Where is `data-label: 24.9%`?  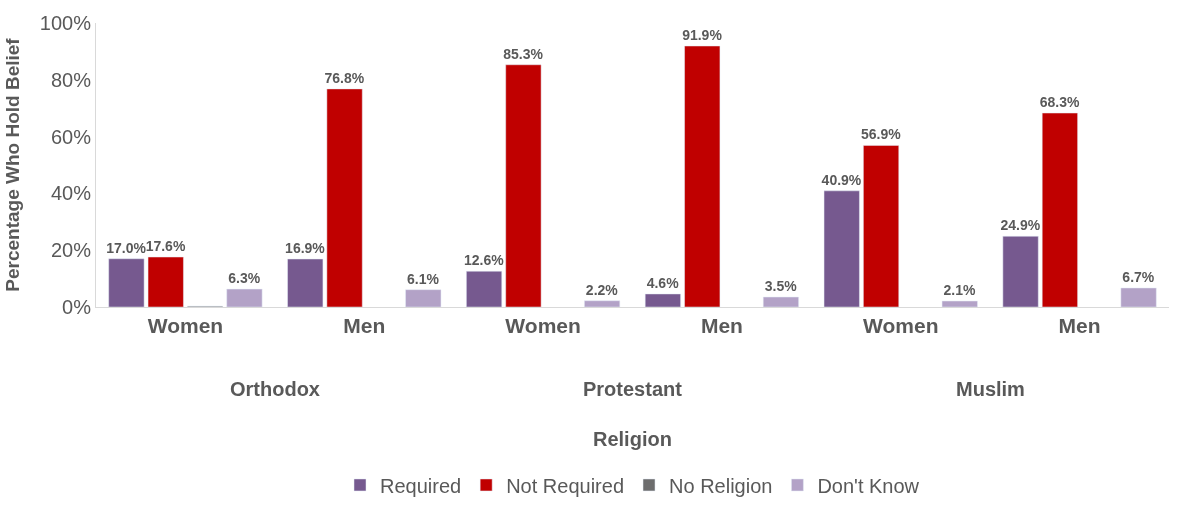
data-label: 24.9% is located at coordinates (1020, 225).